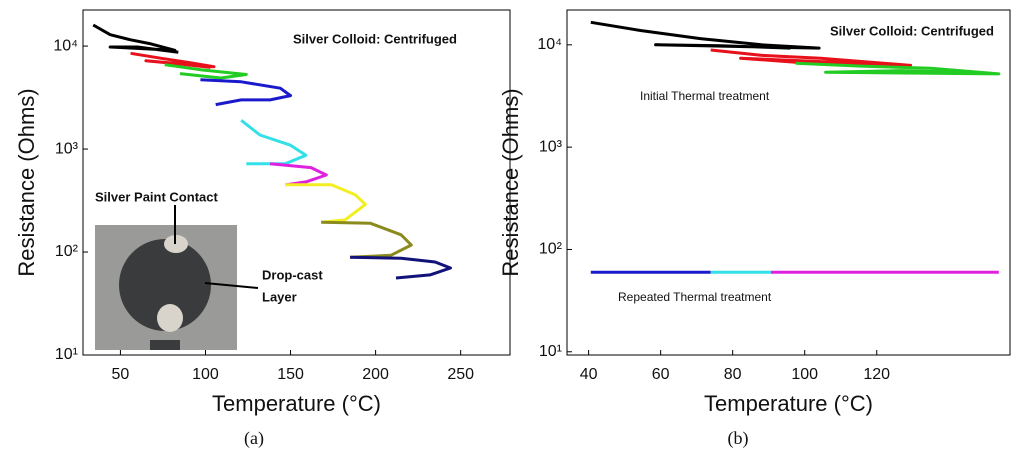 The width and height of the screenshot is (1017, 457). What do you see at coordinates (165, 285) in the screenshot?
I see `drop-cast-layer` at bounding box center [165, 285].